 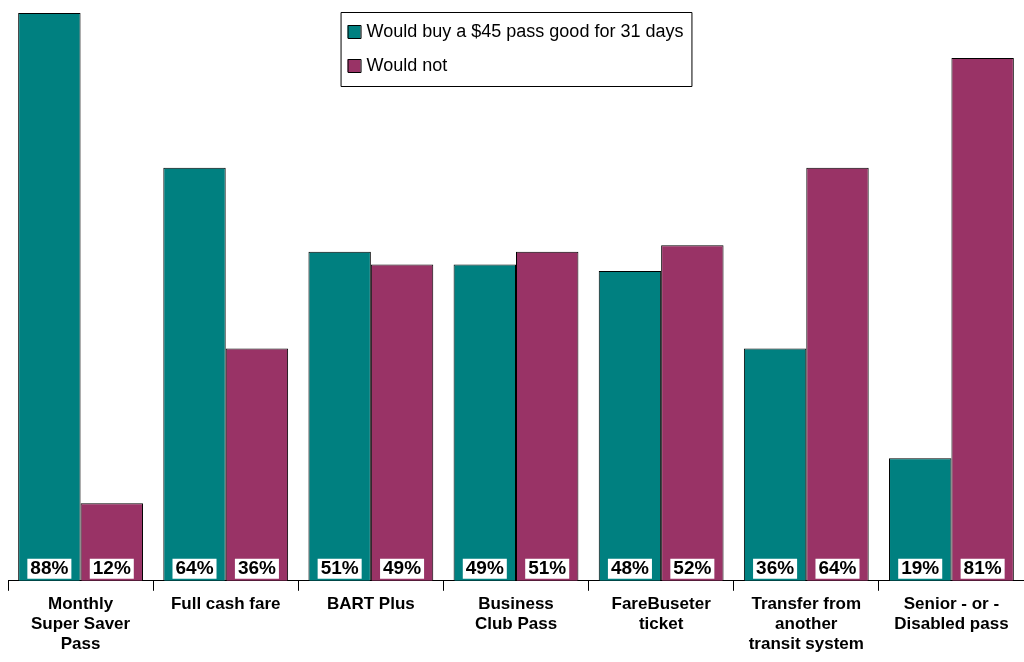 What do you see at coordinates (111, 568) in the screenshot?
I see `data-label: 12%` at bounding box center [111, 568].